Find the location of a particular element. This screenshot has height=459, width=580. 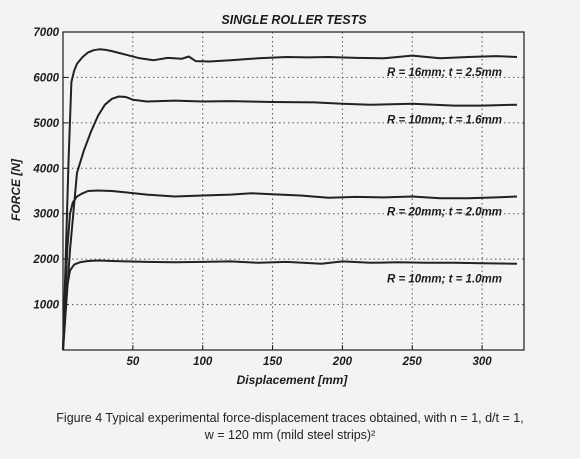

x-axis-title: Displacement [mm] is located at coordinates (293, 380).